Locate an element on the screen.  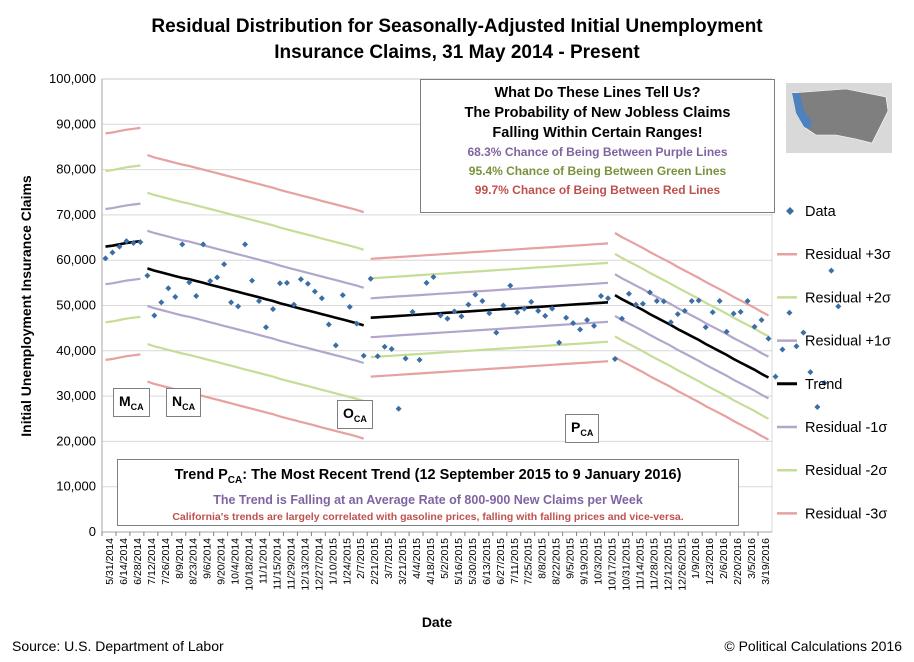
segment-label-p-sub: CA is located at coordinates (587, 432).